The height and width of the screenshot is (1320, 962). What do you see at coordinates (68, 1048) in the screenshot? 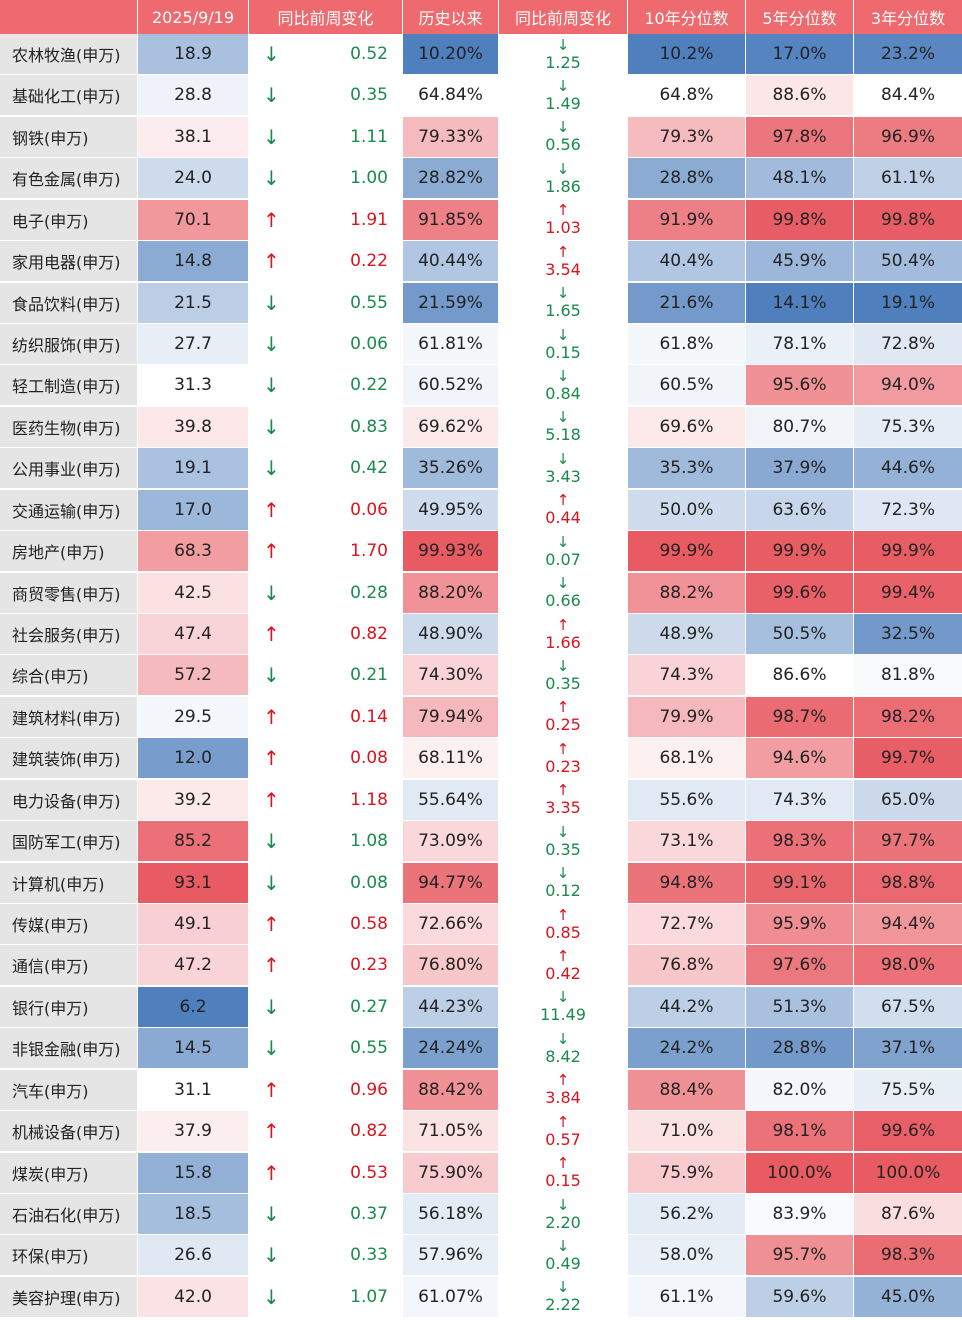
I see `industry-name: 非银金融(申万)` at bounding box center [68, 1048].